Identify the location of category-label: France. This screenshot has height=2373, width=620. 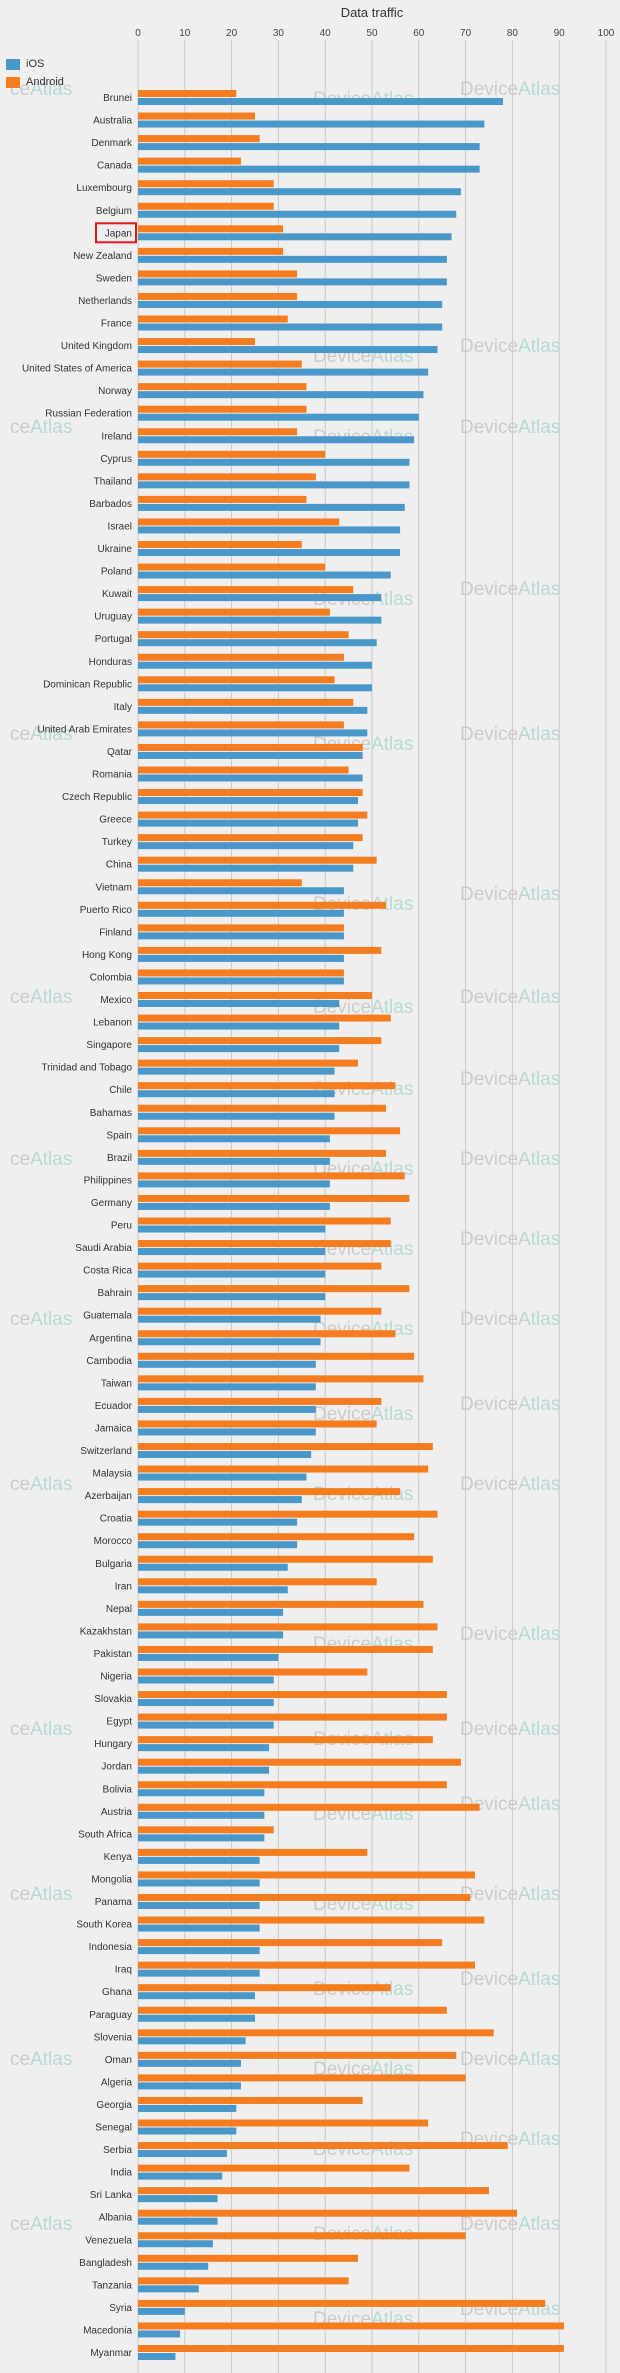
(117, 324).